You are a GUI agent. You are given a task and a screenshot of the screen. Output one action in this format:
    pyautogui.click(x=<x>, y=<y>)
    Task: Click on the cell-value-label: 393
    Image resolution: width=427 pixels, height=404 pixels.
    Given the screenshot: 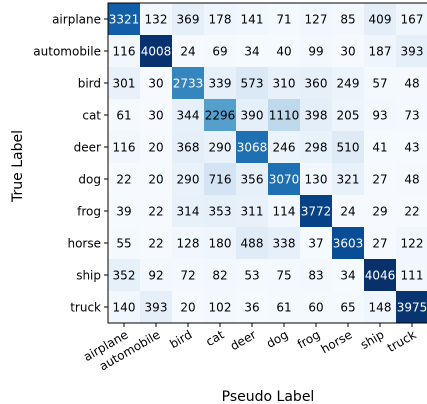 What is the action you would take?
    pyautogui.click(x=412, y=52)
    